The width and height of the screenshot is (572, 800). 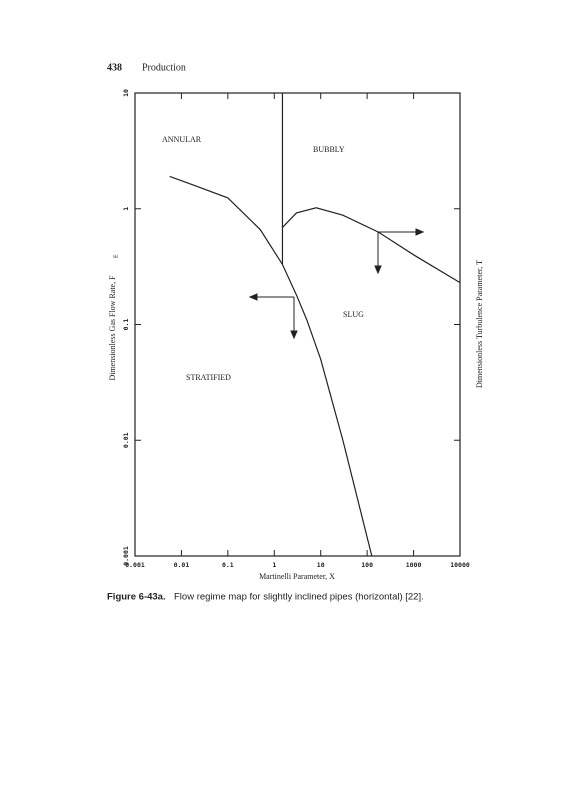 I want to click on caption-label: Figure 6-43a., so click(x=136, y=597).